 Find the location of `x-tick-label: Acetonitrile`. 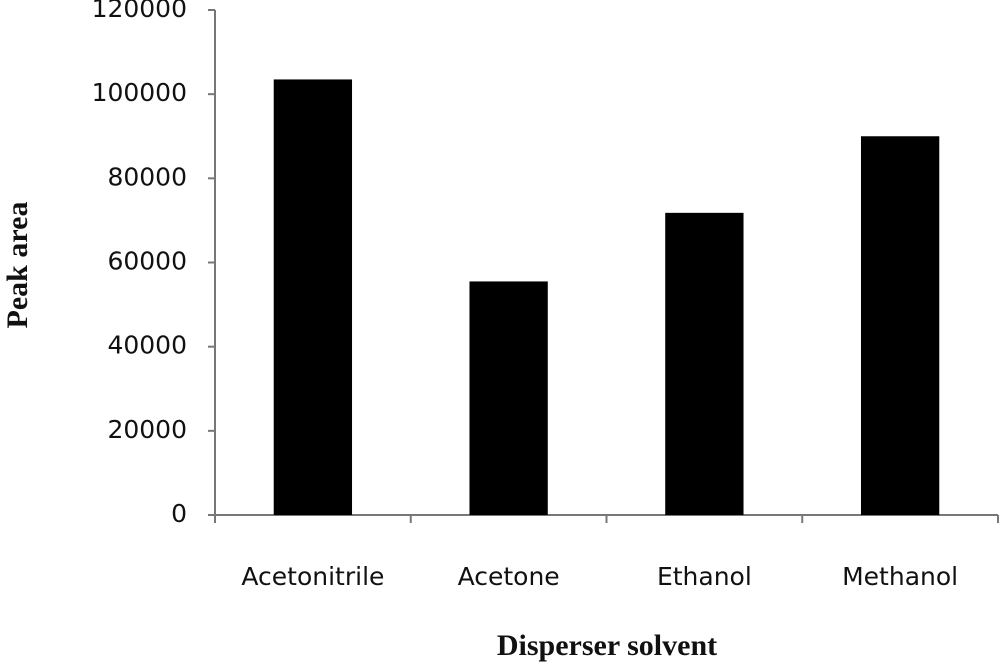

x-tick-label: Acetonitrile is located at coordinates (312, 576).